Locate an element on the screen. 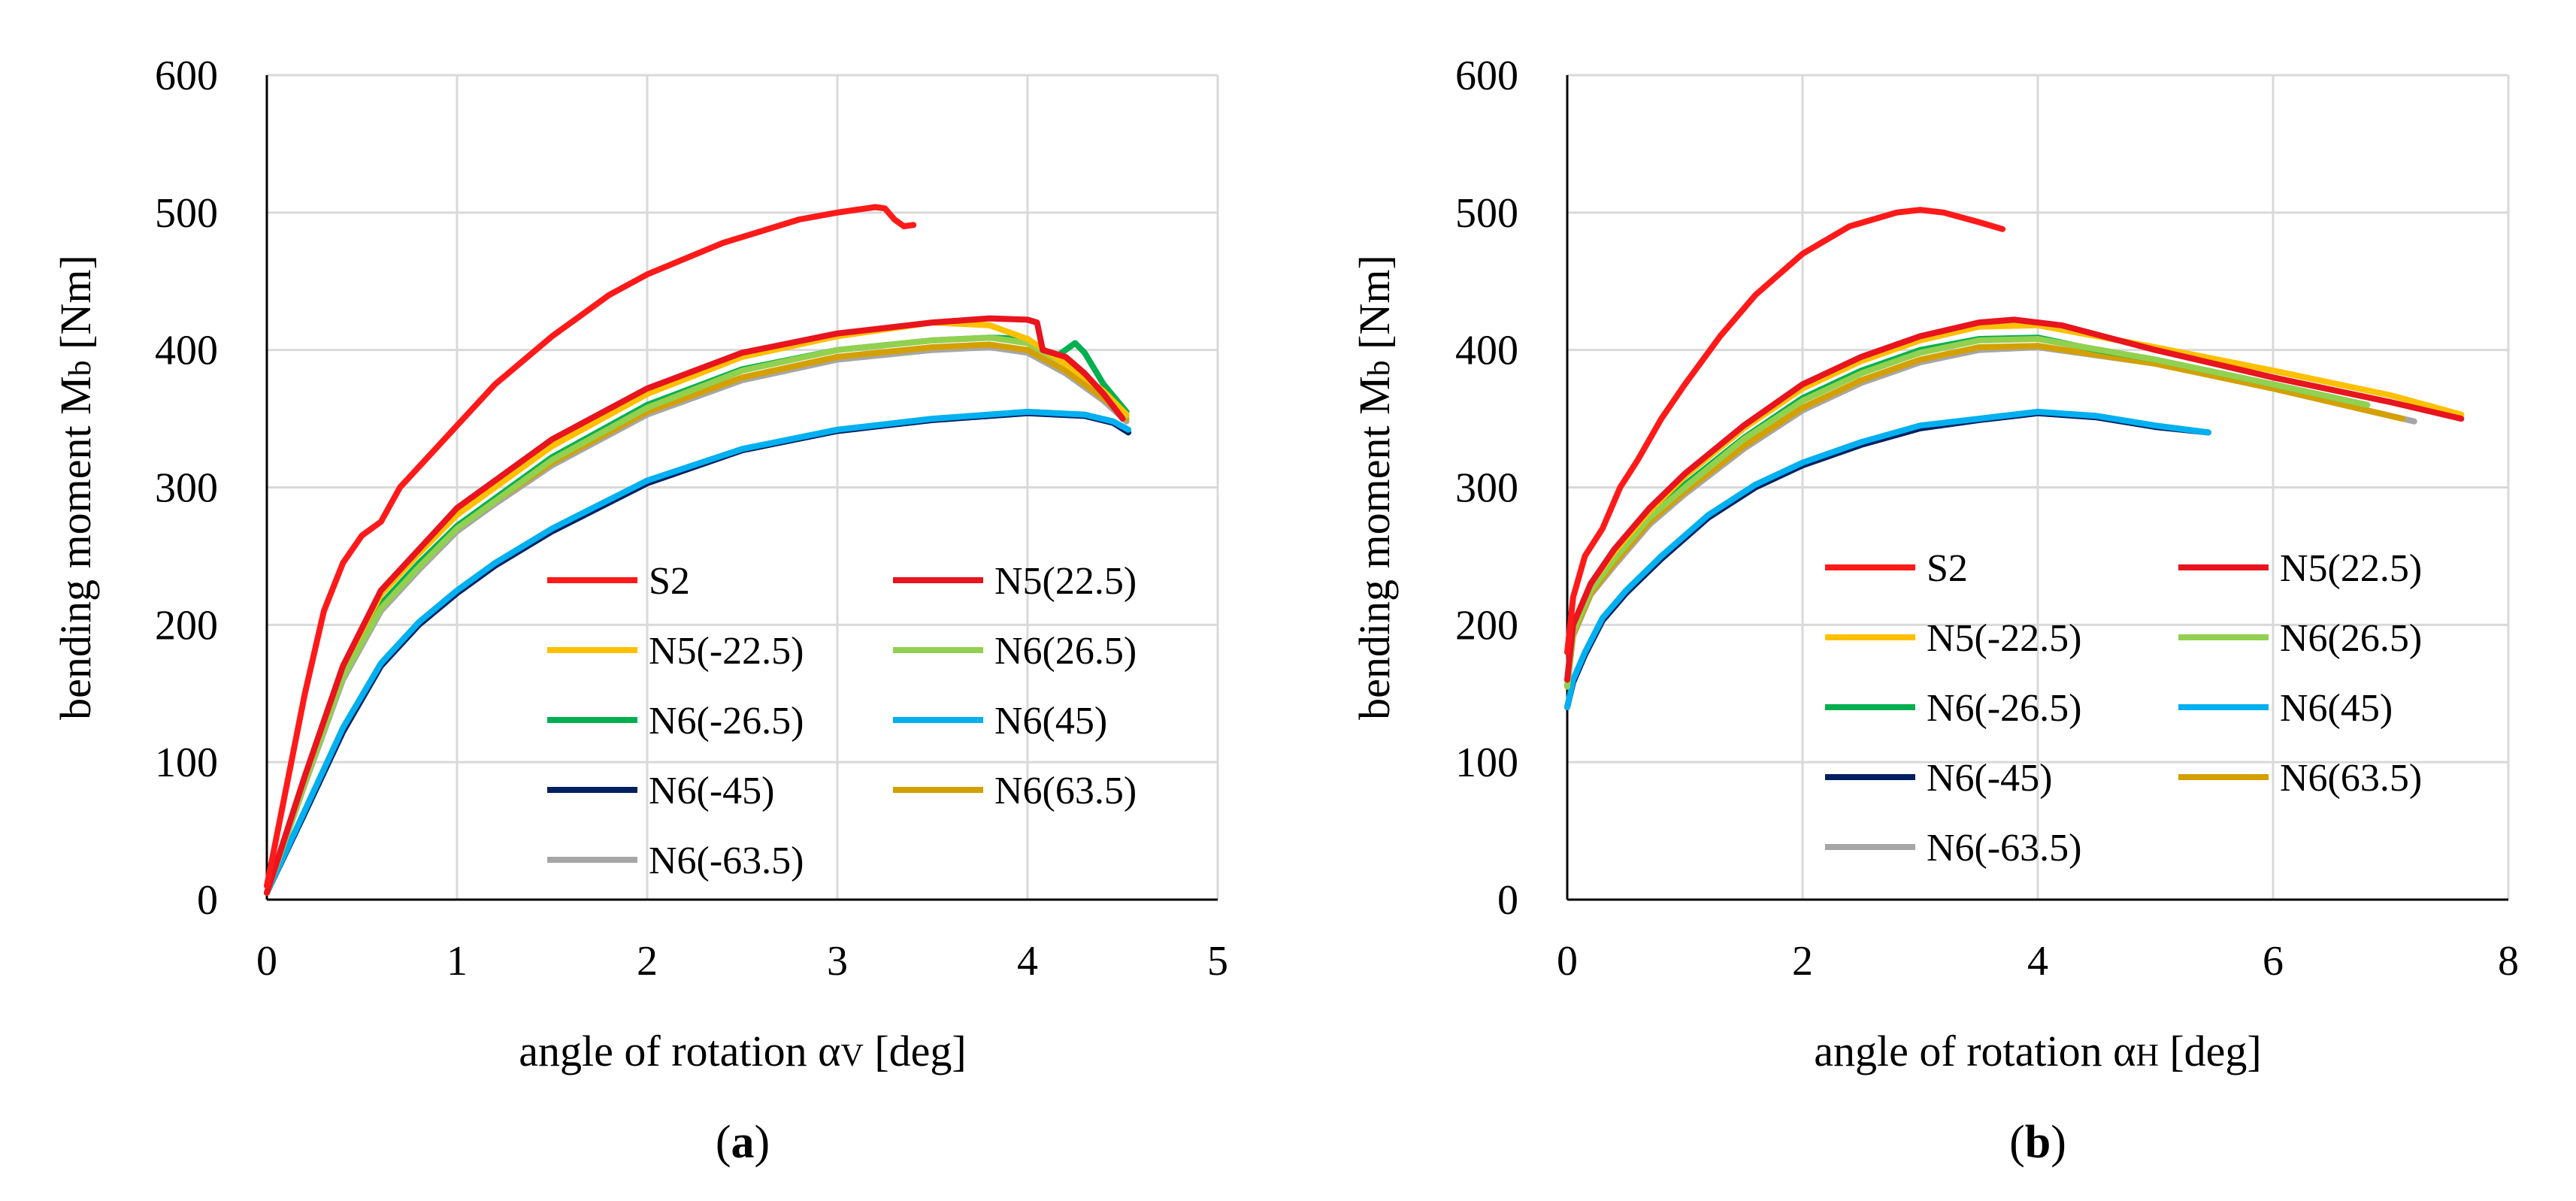  panel-label: (b) is located at coordinates (2037, 1142).